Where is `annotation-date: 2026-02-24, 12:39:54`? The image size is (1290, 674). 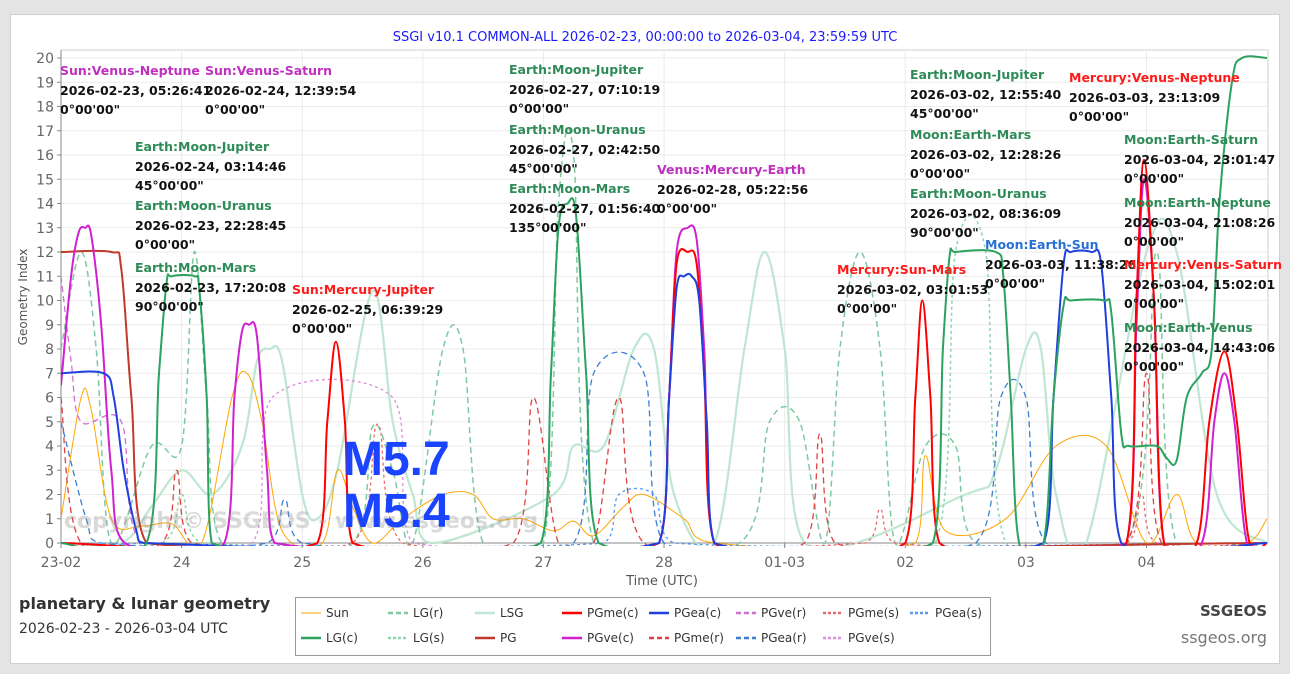 annotation-date: 2026-02-24, 12:39:54 is located at coordinates (281, 90).